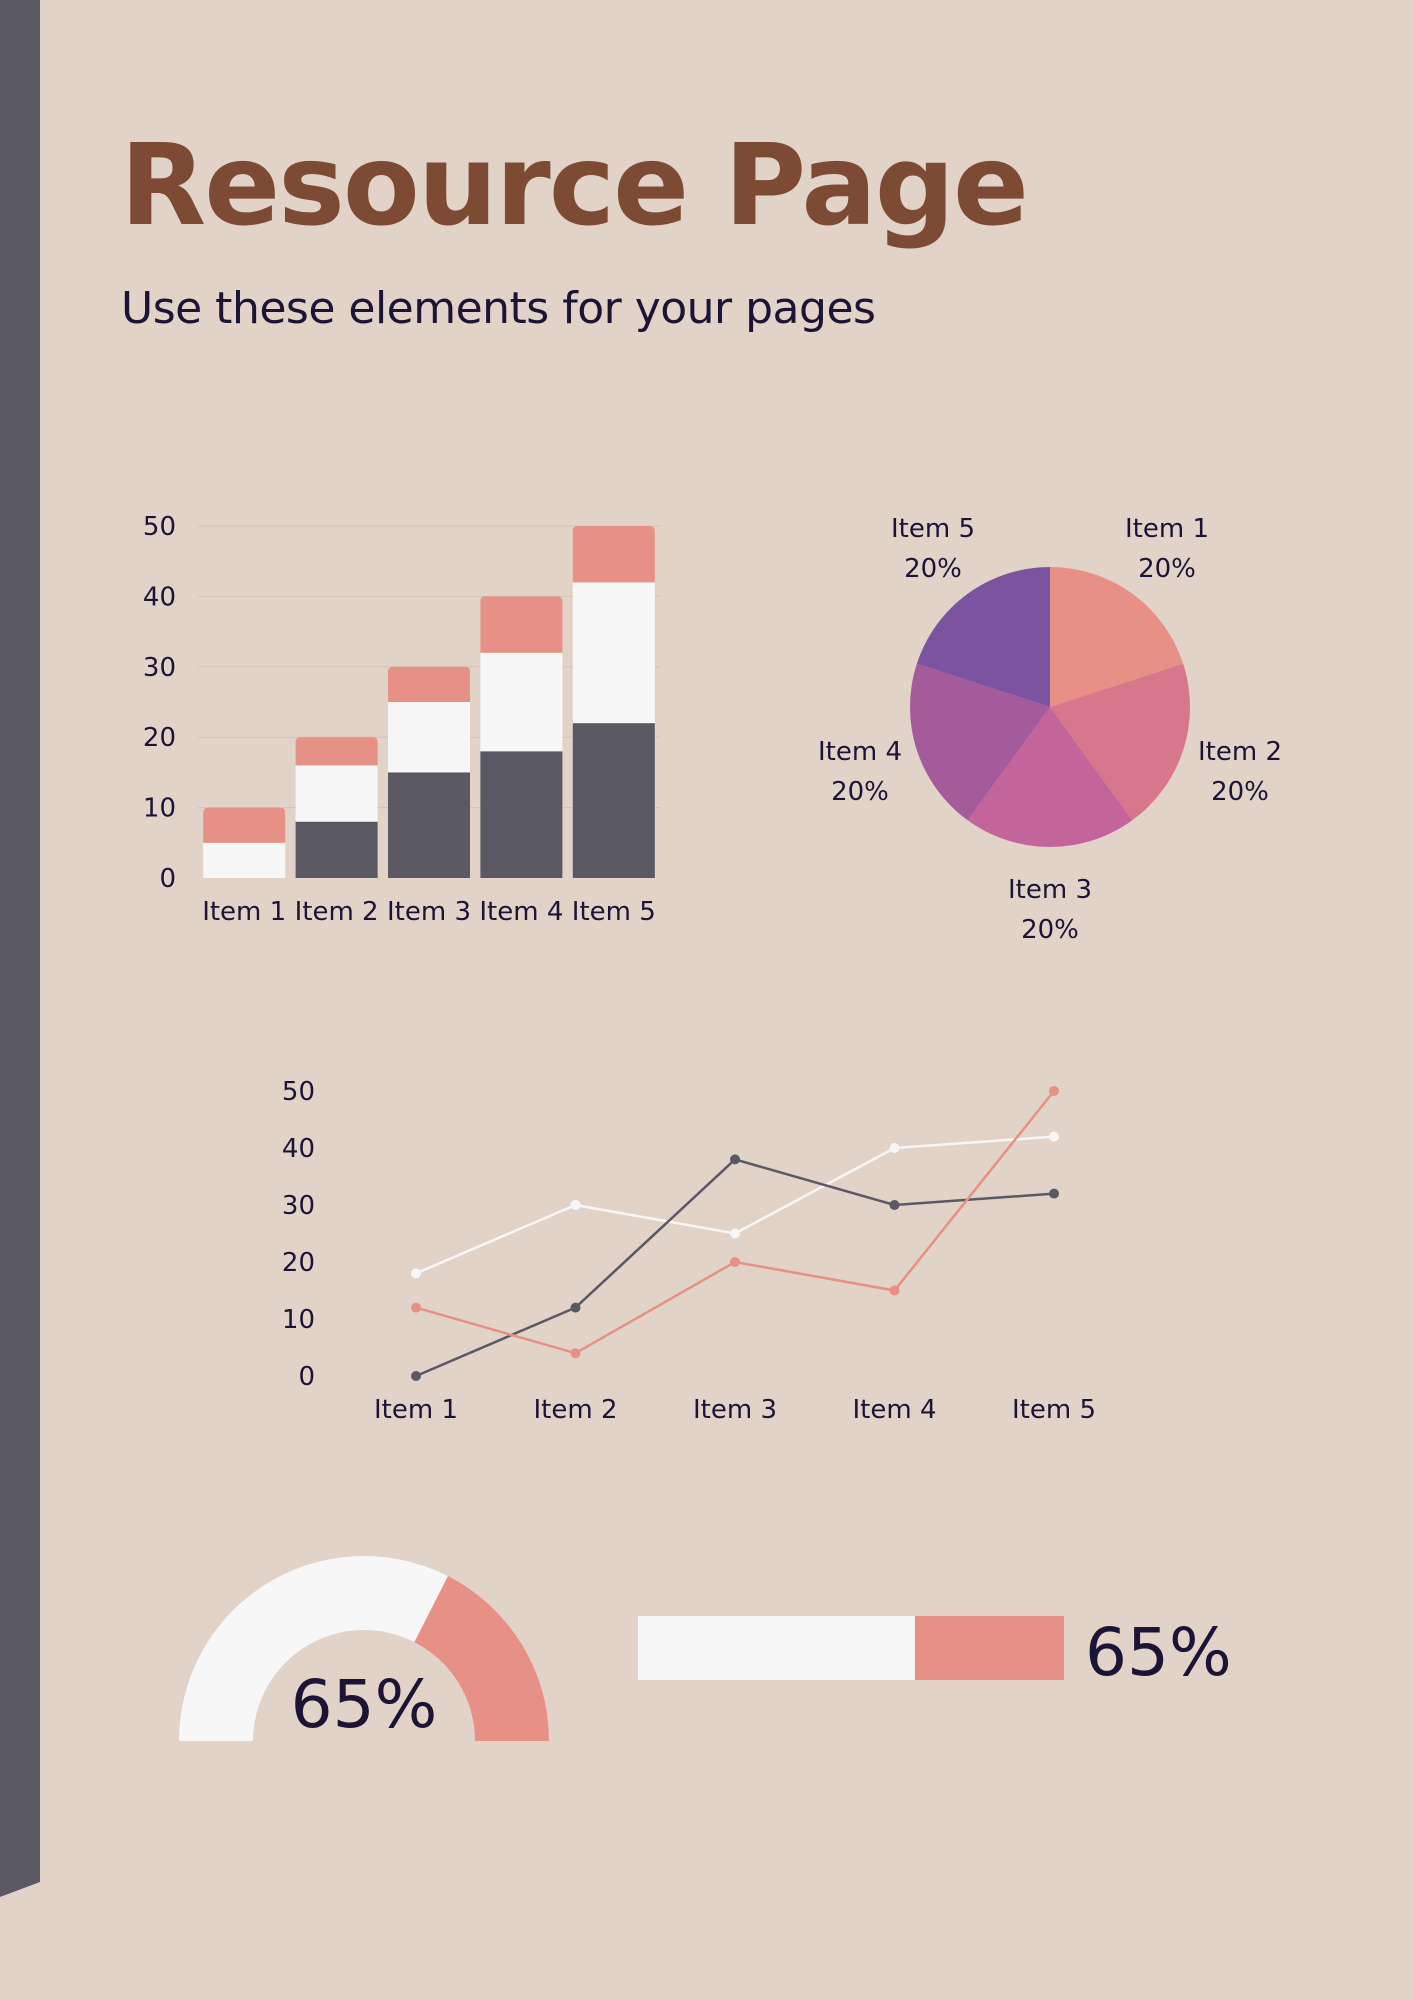  I want to click on gauge-fill, so click(481, 1658).